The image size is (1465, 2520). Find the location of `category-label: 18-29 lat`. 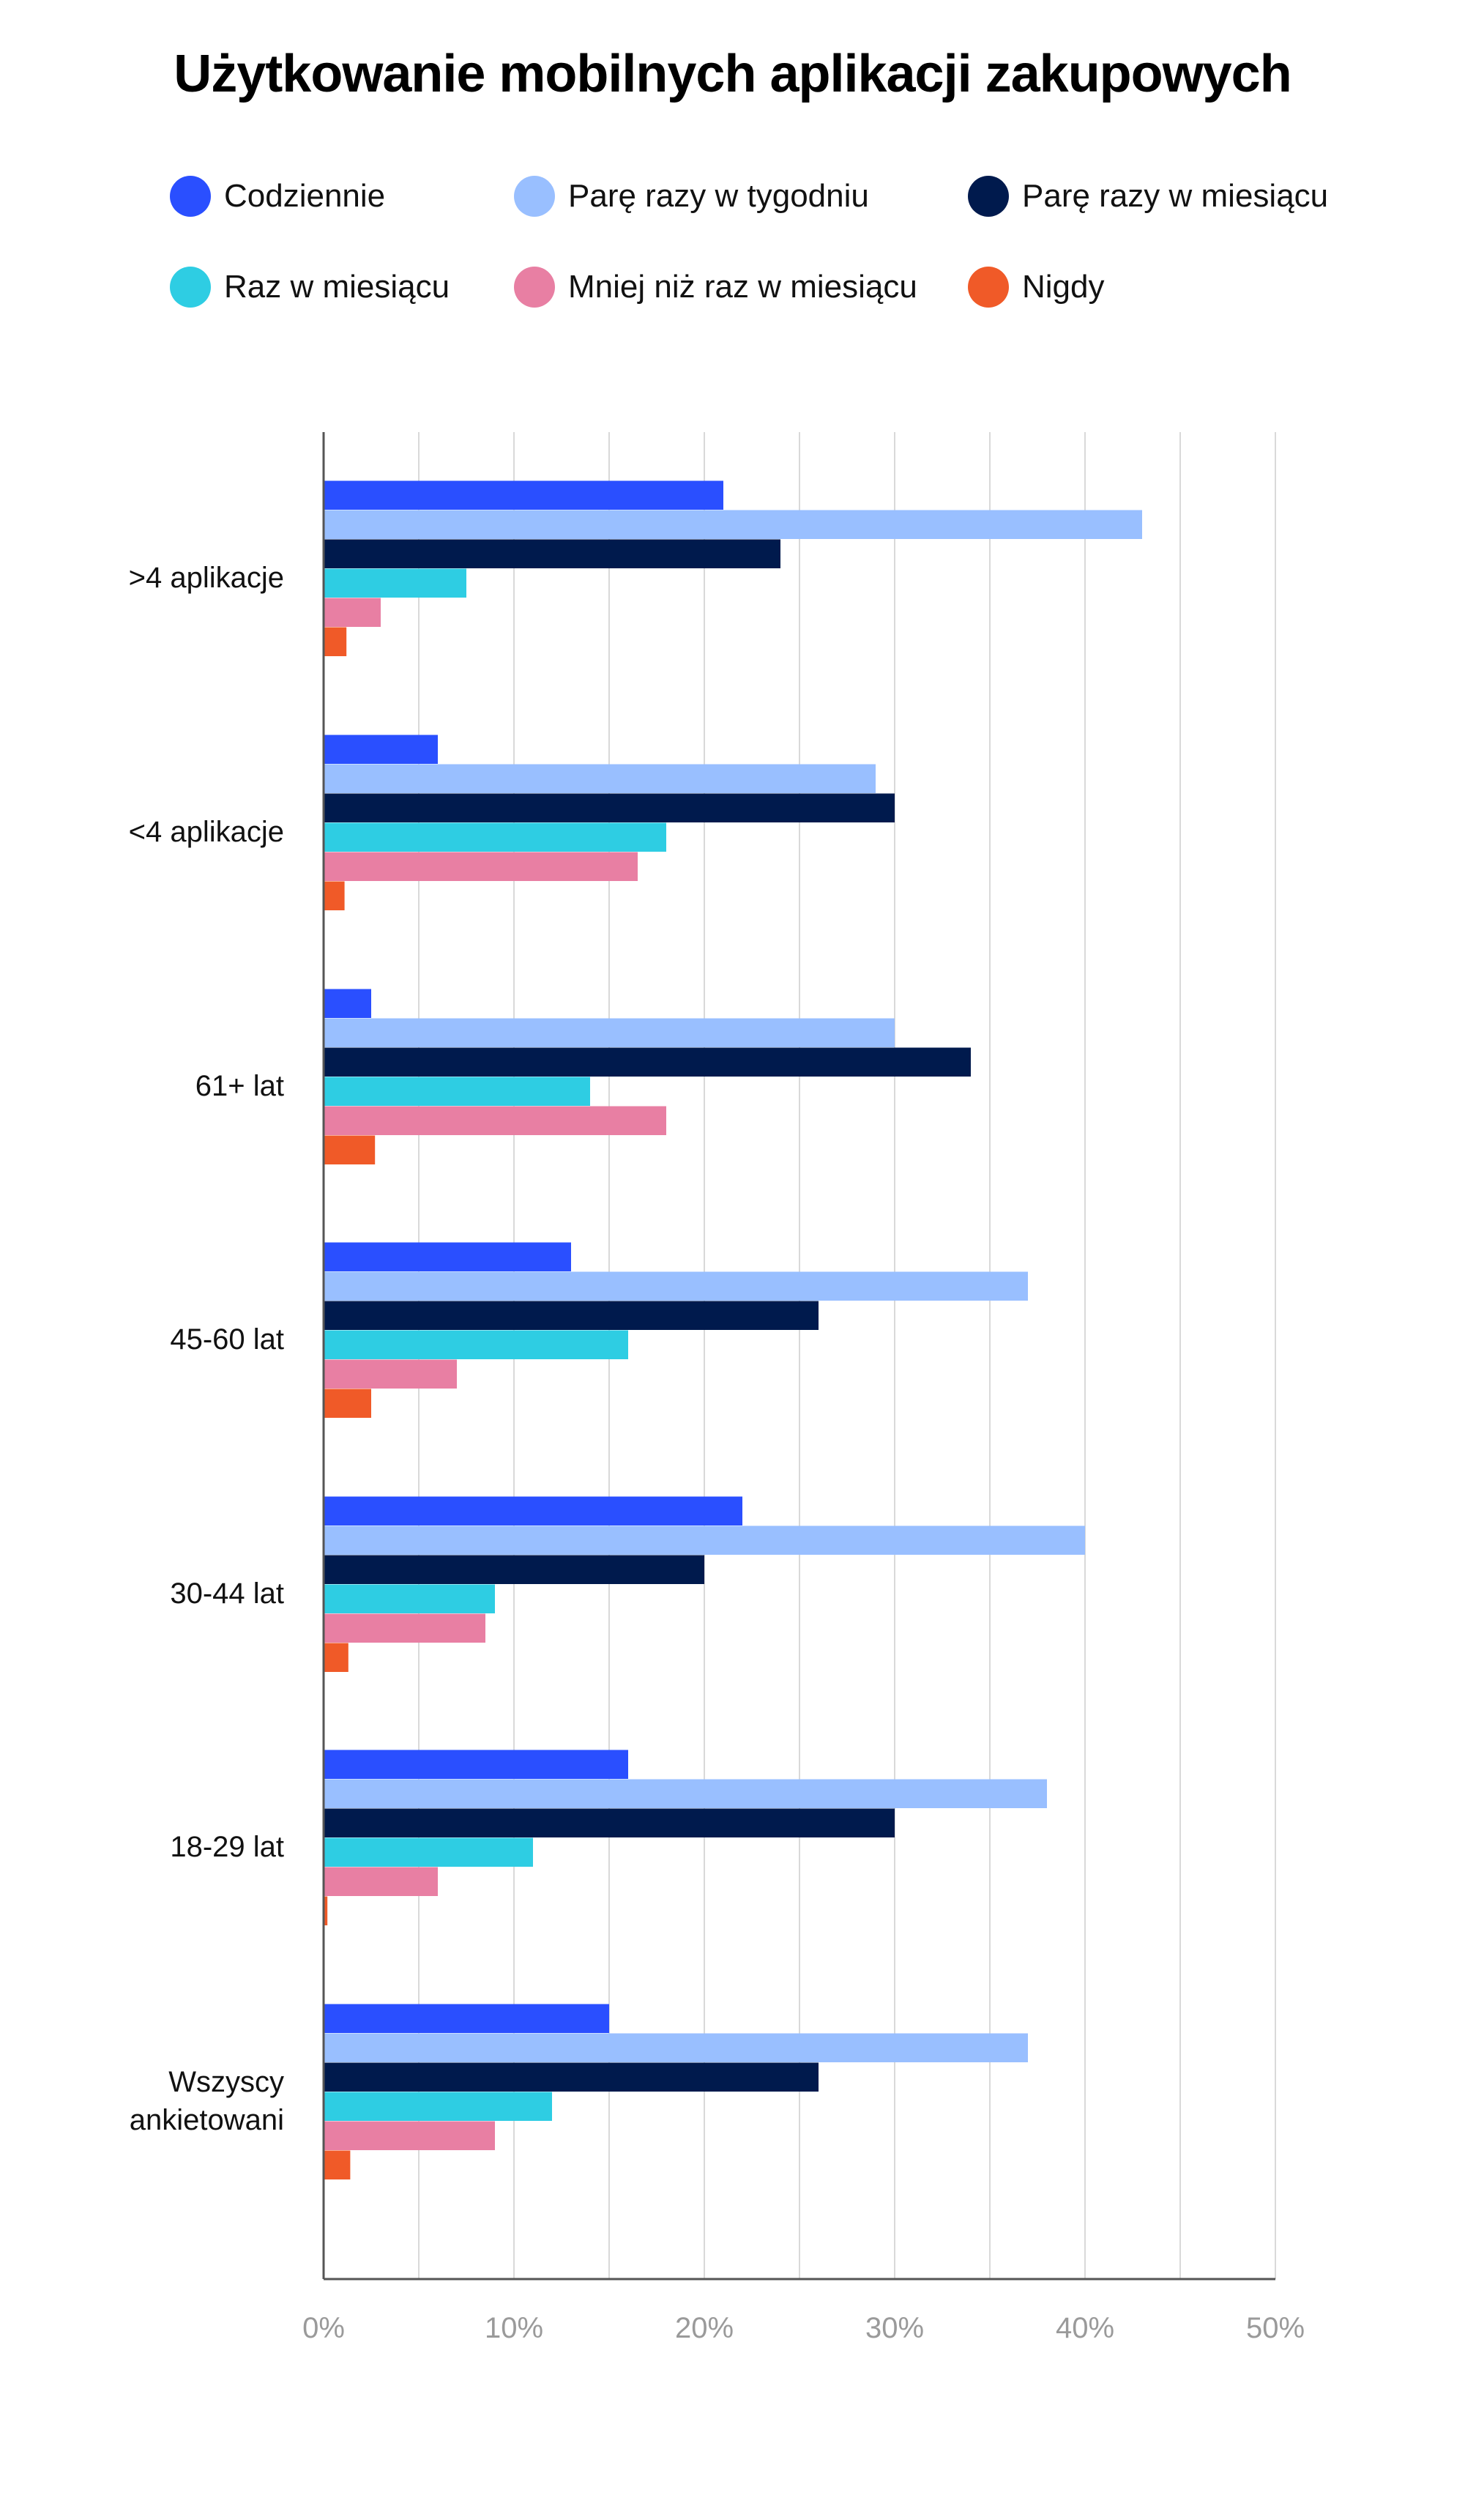

category-label: 18-29 lat is located at coordinates (227, 1847).